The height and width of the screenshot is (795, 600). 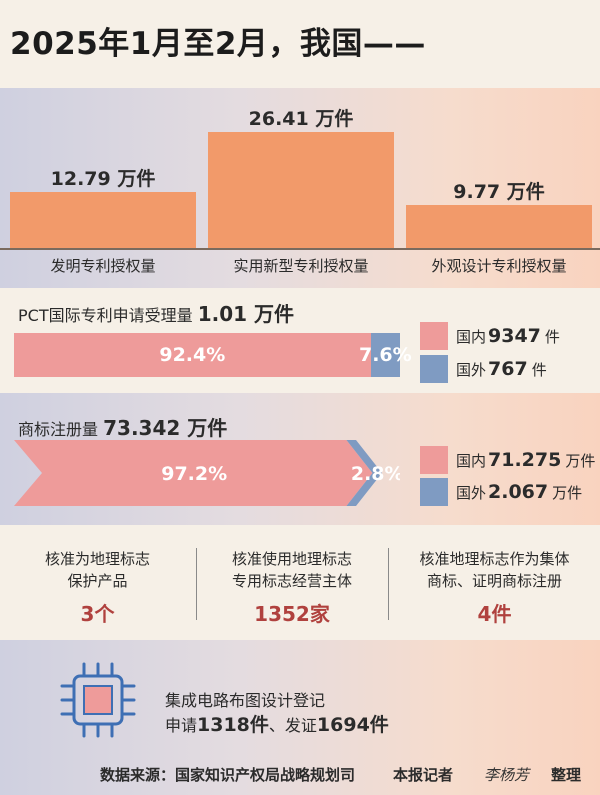 I want to click on reporter-signature: 李杨芳, so click(x=507, y=775).